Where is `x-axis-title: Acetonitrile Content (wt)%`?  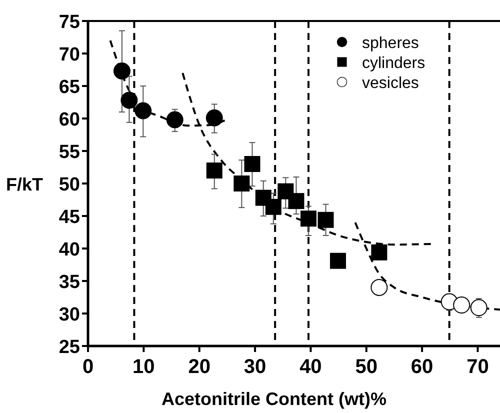
x-axis-title: Acetonitrile Content (wt)% is located at coordinates (274, 399).